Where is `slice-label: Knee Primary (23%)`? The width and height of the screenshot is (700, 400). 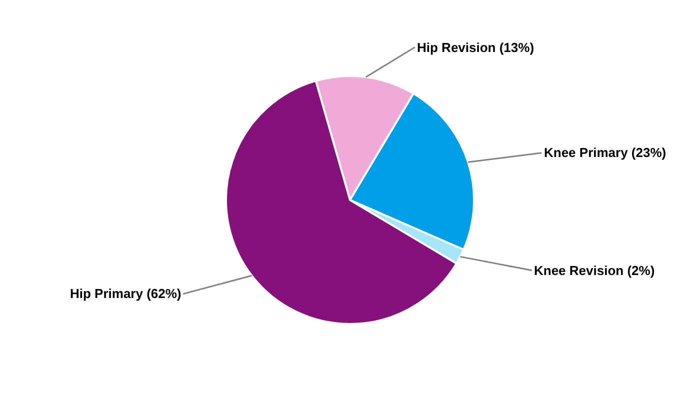 slice-label: Knee Primary (23%) is located at coordinates (605, 152).